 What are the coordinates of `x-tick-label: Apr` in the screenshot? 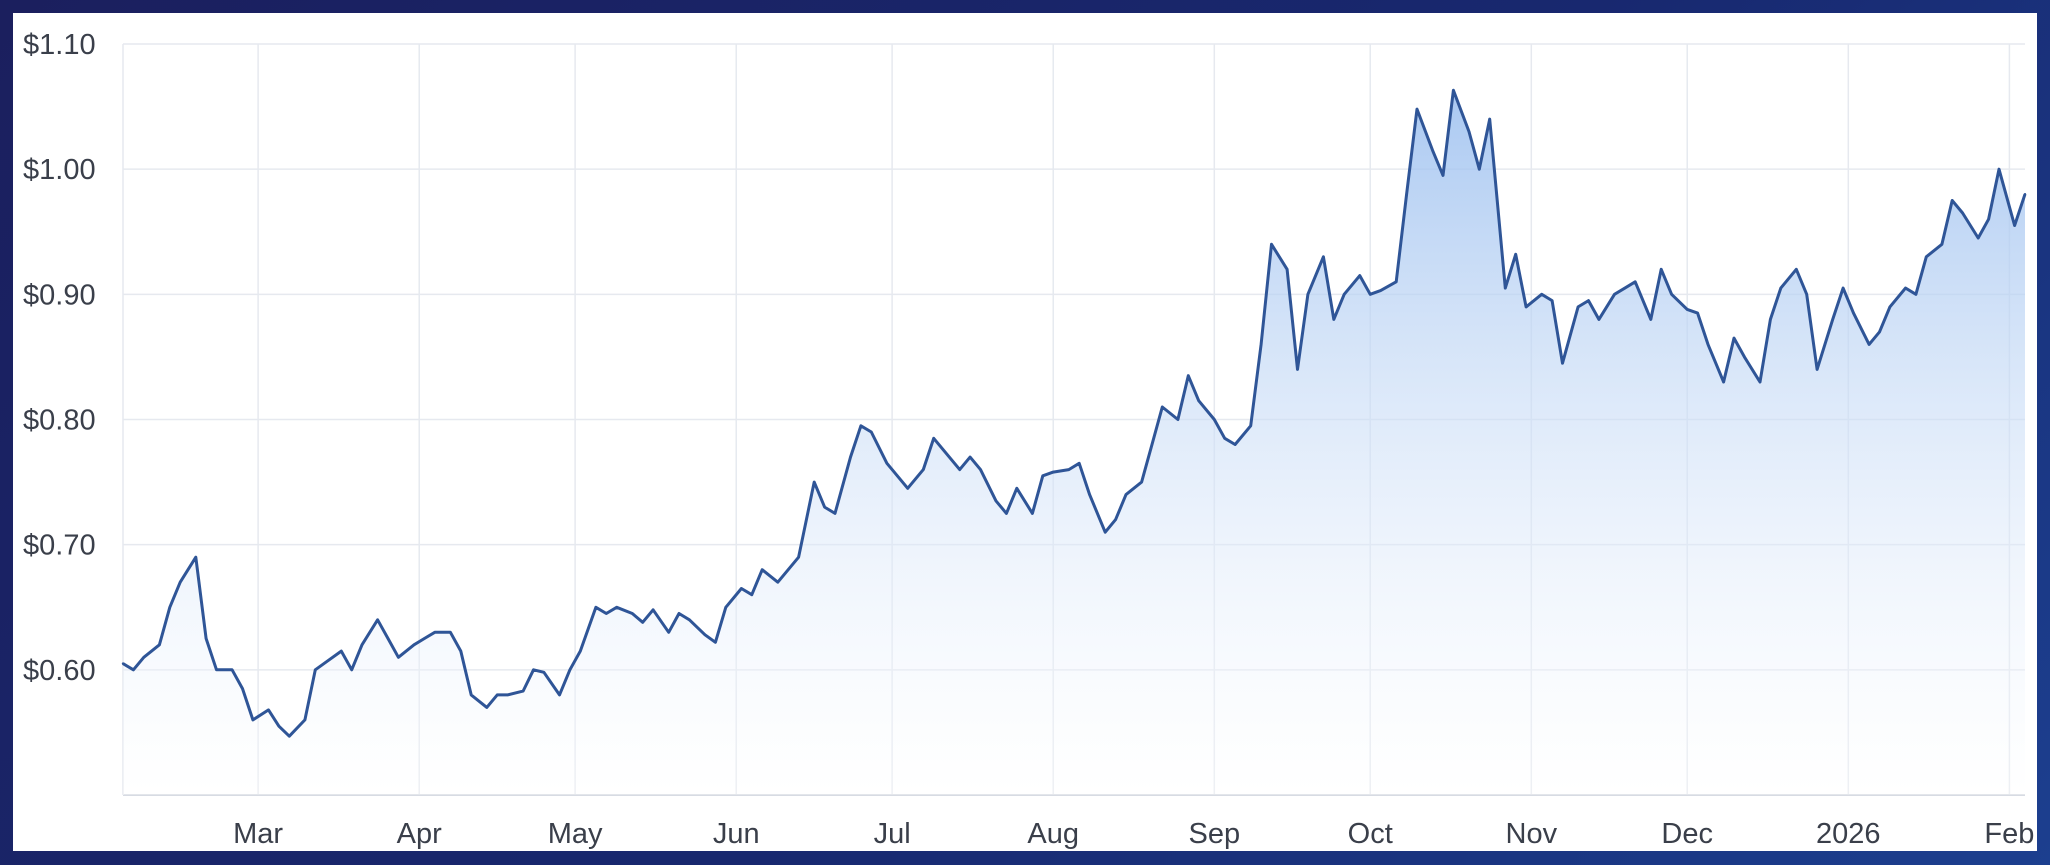 It's located at (419, 834).